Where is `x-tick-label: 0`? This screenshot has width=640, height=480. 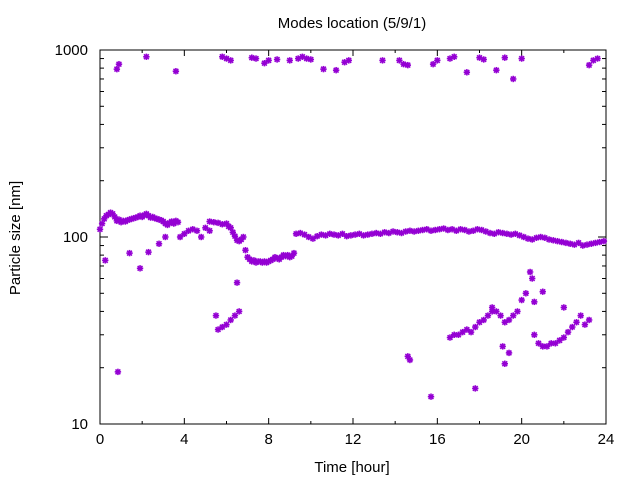
x-tick-label: 0 is located at coordinates (100, 439).